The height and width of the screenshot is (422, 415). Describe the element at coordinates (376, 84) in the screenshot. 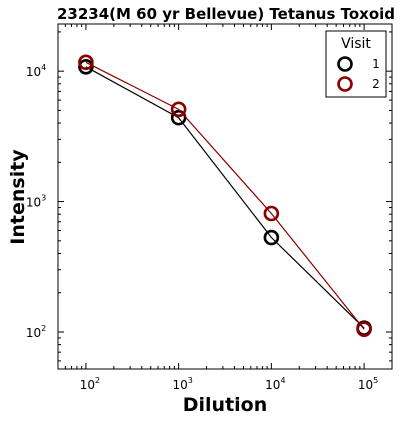

I see `legend-label: 2` at that location.